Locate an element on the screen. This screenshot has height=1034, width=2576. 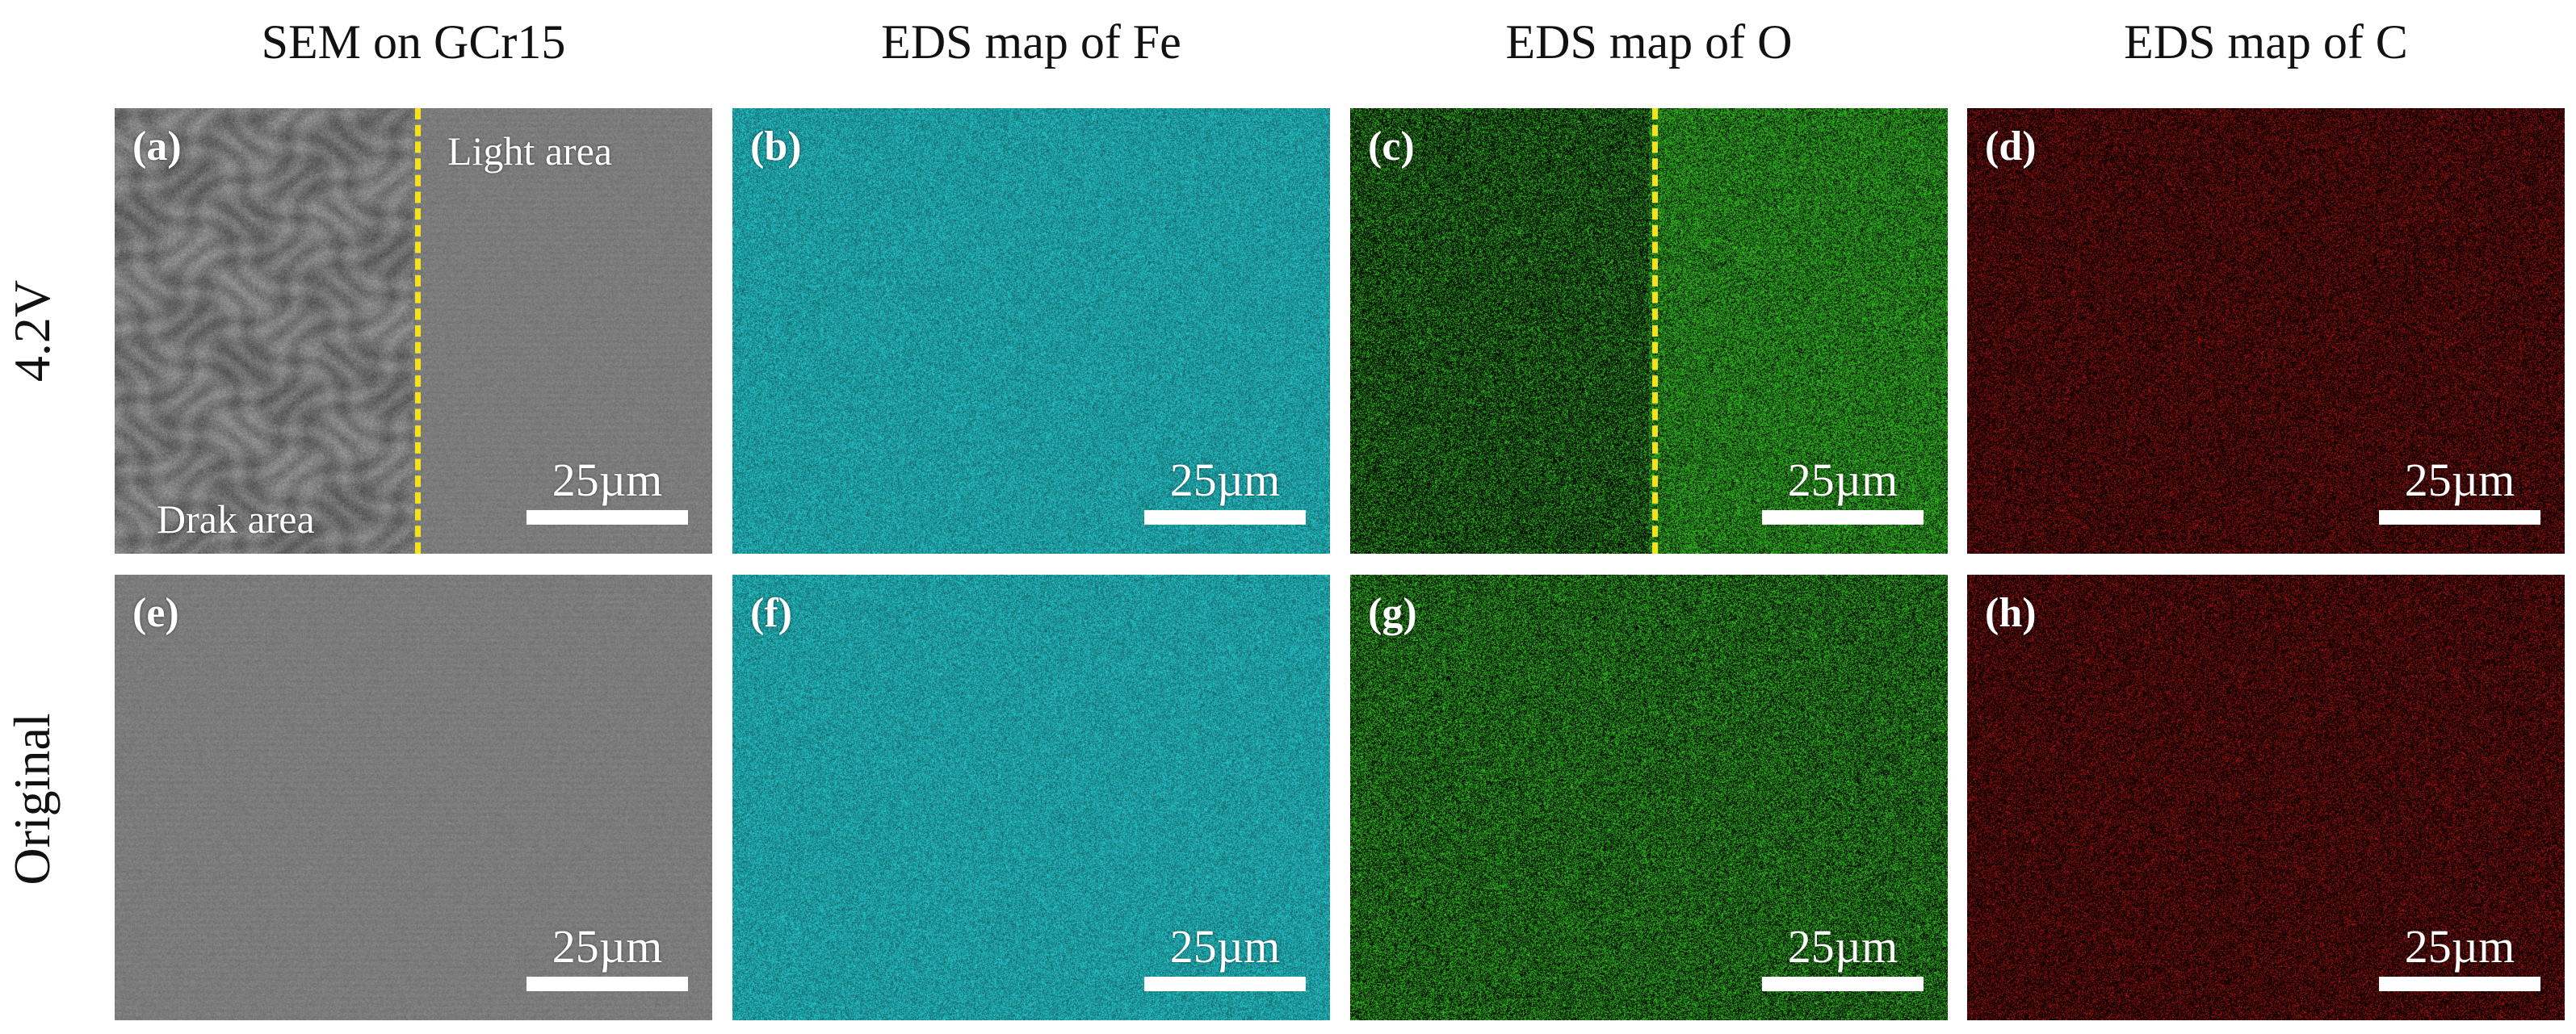
panel-c-o-4-2v: (c) 25µm is located at coordinates (1649, 331).